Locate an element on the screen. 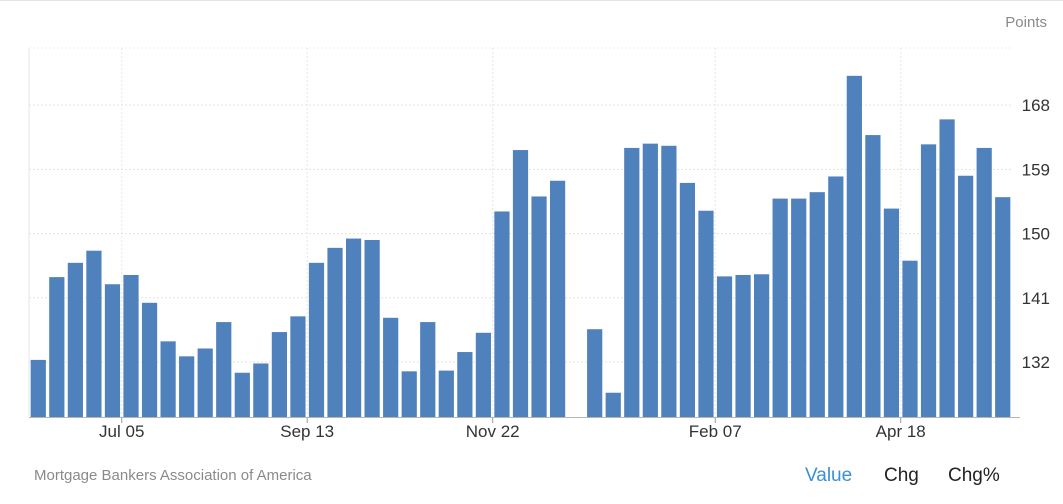 The image size is (1063, 504). y-tick-label: 150 is located at coordinates (1036, 234).